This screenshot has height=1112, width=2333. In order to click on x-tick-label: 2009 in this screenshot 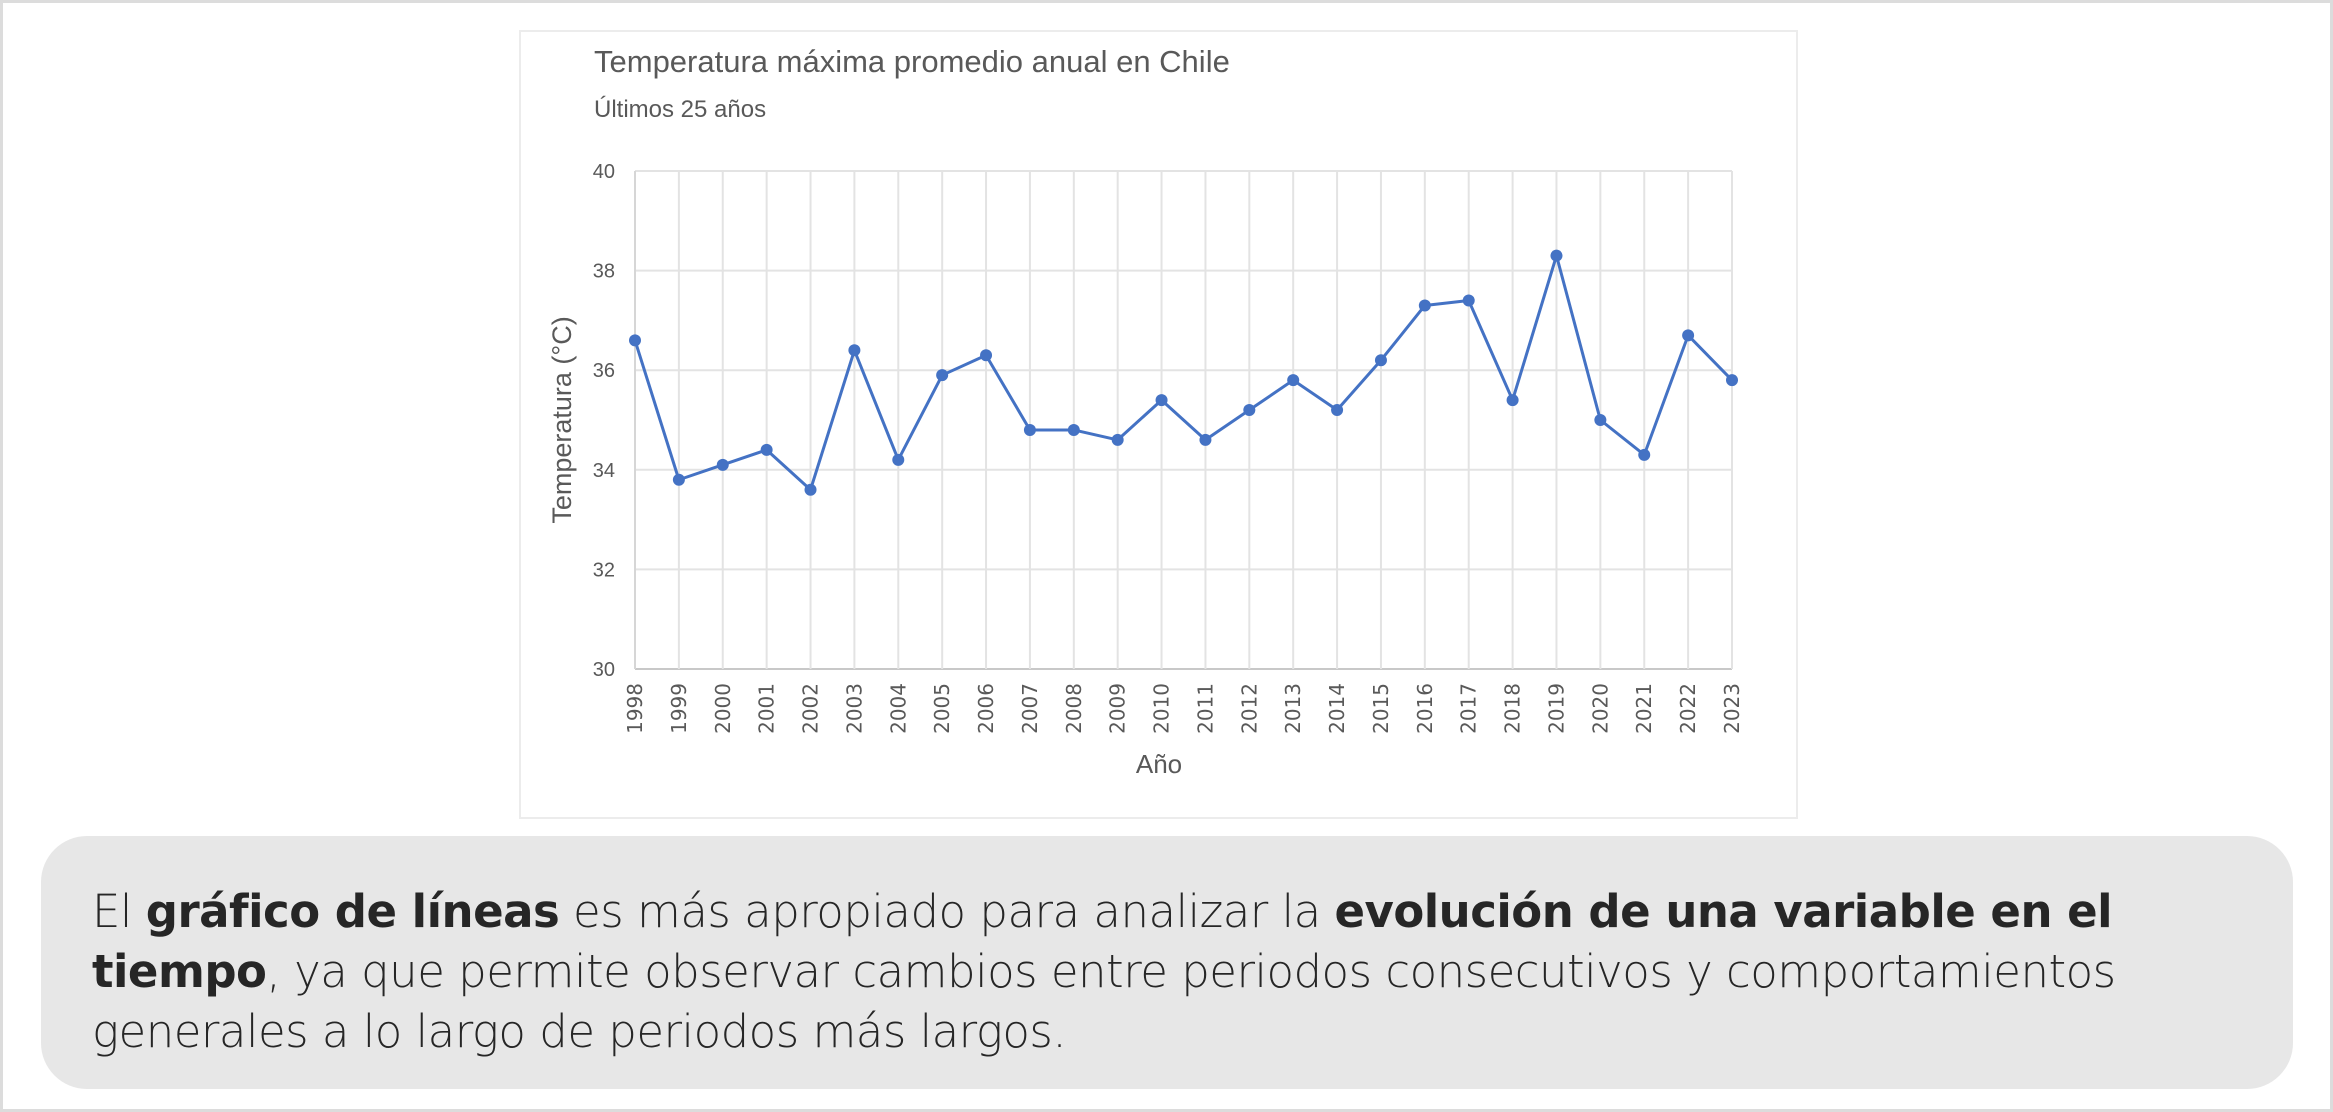, I will do `click(1118, 708)`.